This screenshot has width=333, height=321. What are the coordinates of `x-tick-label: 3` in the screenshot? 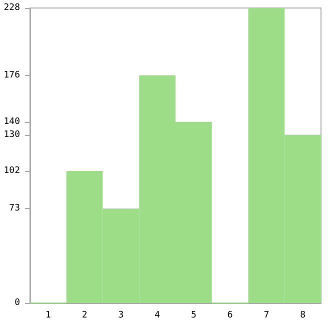 It's located at (121, 315).